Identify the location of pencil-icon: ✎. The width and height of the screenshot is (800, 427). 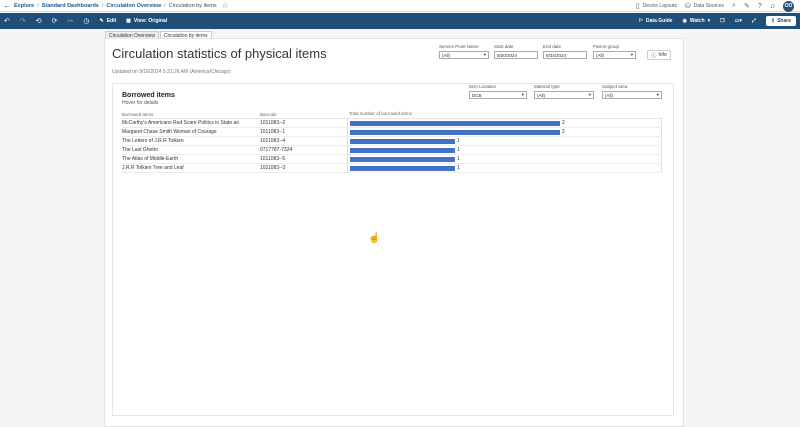
(101, 21).